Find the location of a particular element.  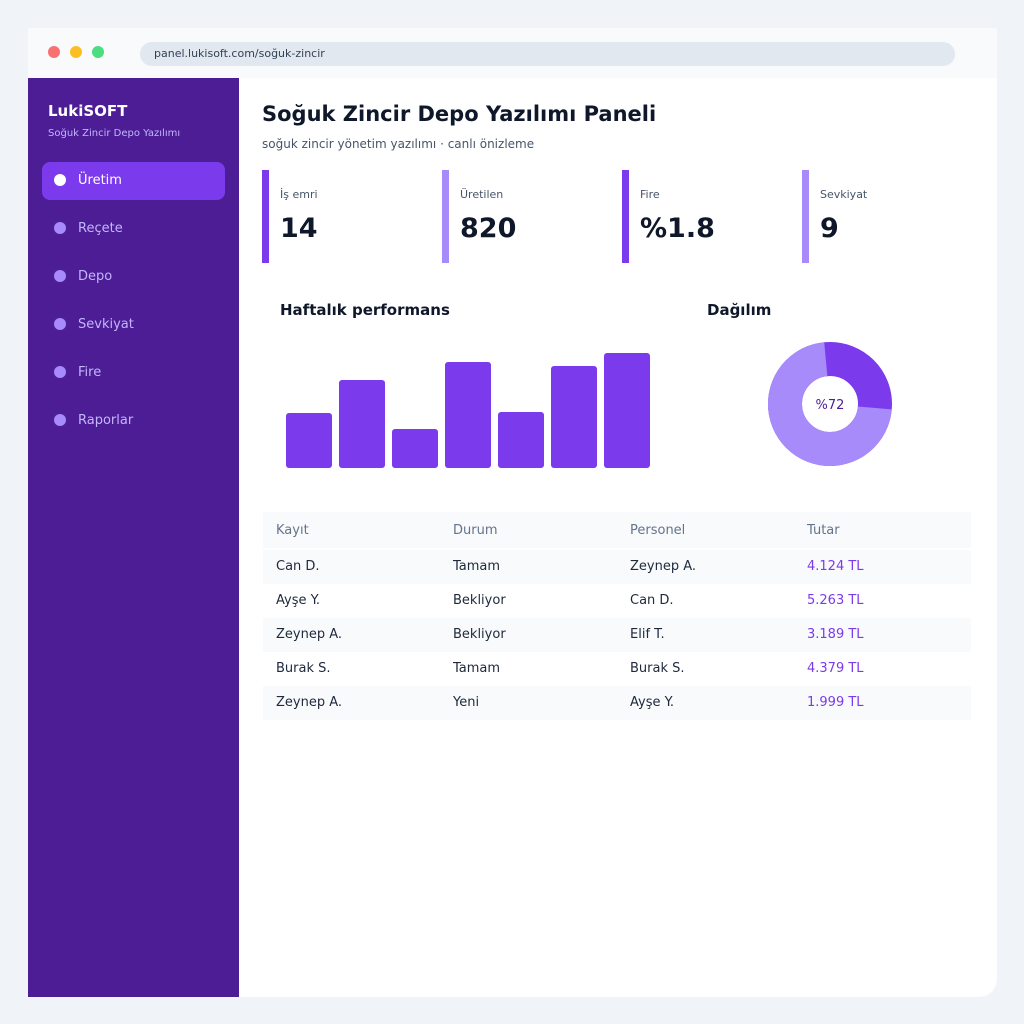

donut-slice is located at coordinates (830, 404).